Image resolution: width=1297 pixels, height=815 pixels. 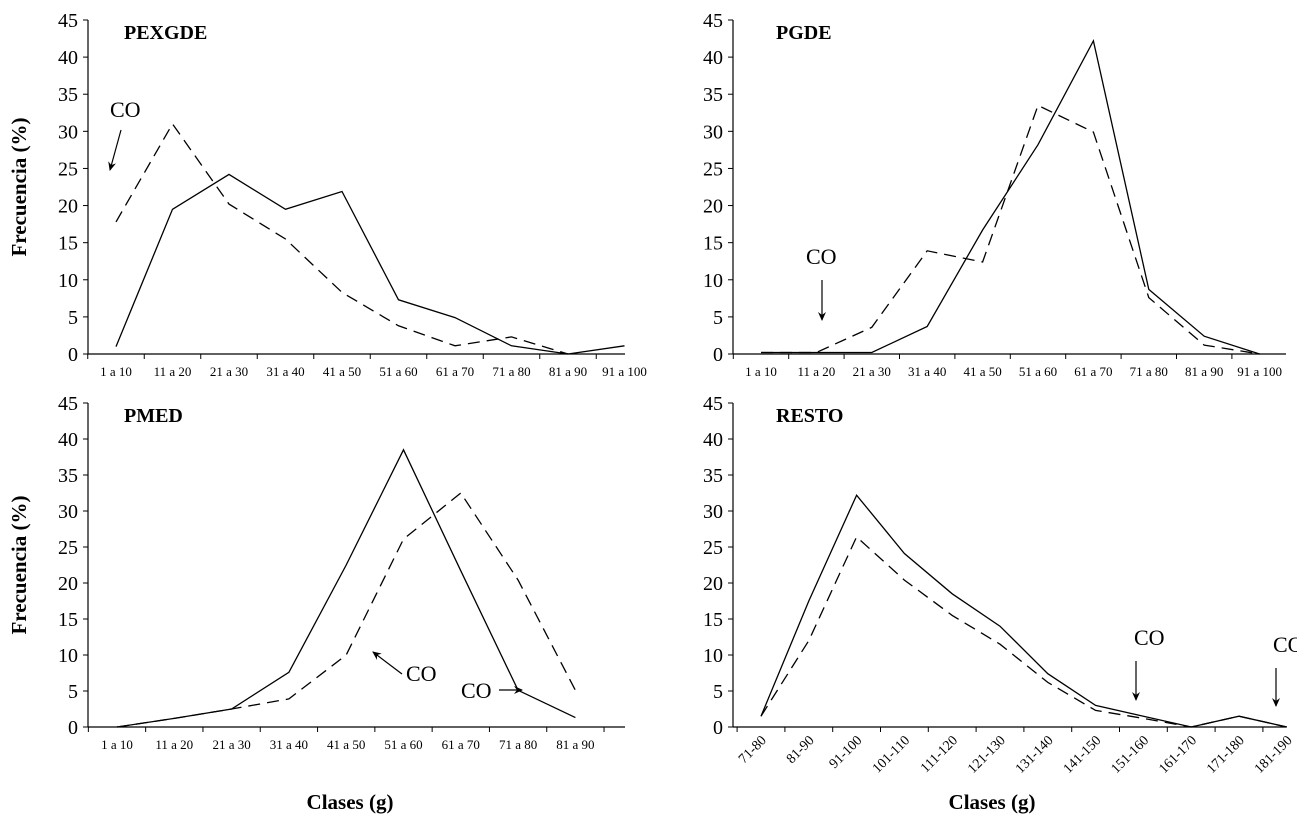 What do you see at coordinates (1226, 755) in the screenshot?
I see `x-tick-label: 171-180` at bounding box center [1226, 755].